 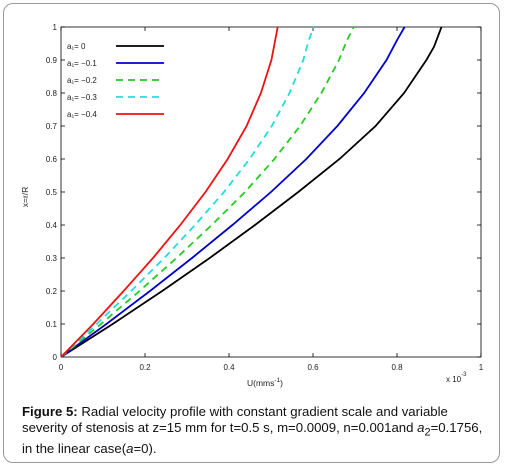 What do you see at coordinates (313, 367) in the screenshot?
I see `x-tick-label: 0.6` at bounding box center [313, 367].